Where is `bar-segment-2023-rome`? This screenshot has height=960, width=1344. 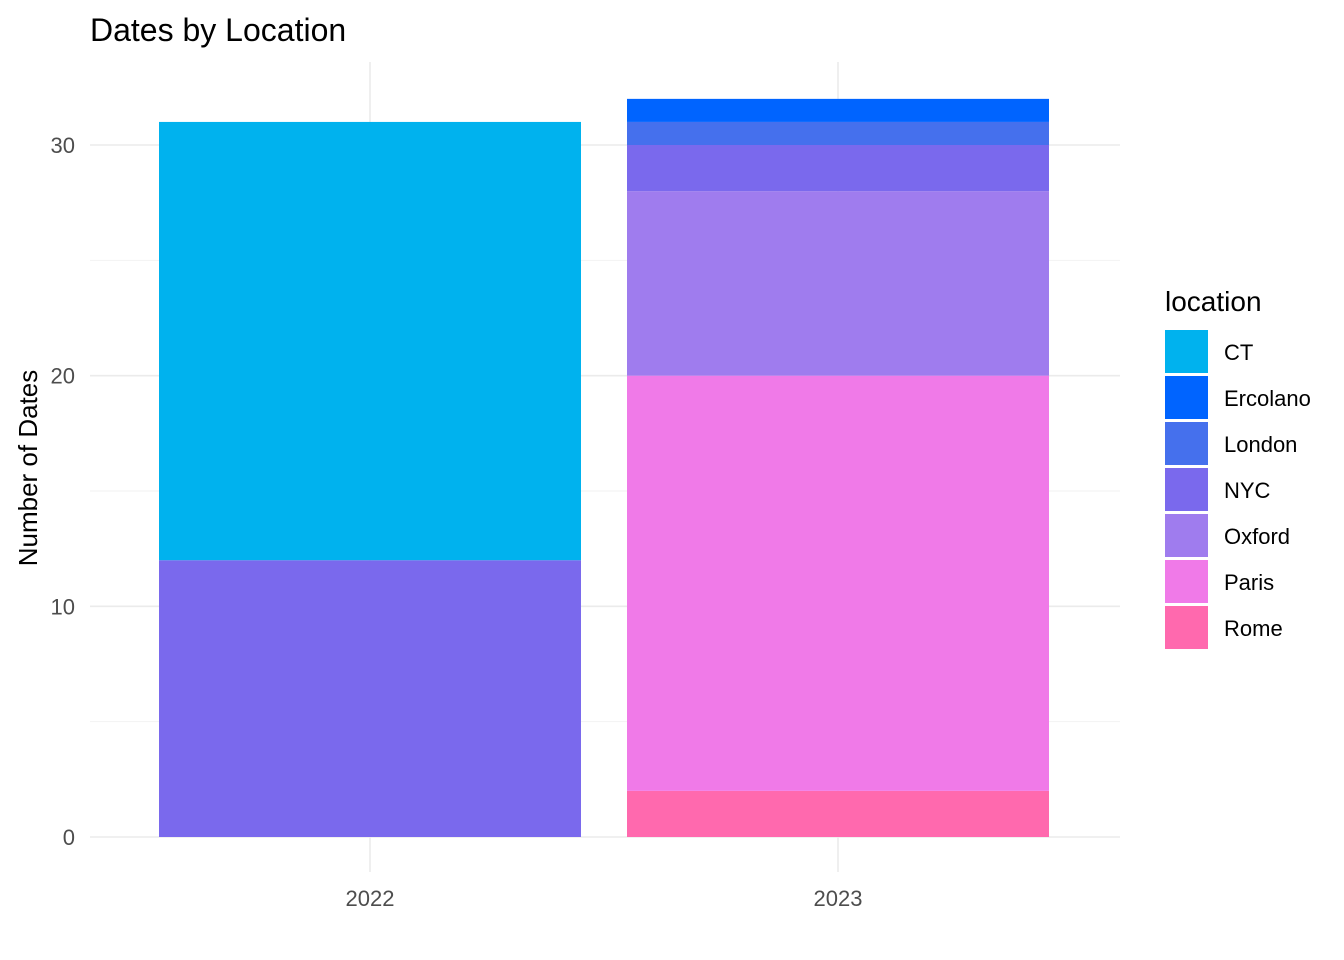 bar-segment-2023-rome is located at coordinates (838, 813).